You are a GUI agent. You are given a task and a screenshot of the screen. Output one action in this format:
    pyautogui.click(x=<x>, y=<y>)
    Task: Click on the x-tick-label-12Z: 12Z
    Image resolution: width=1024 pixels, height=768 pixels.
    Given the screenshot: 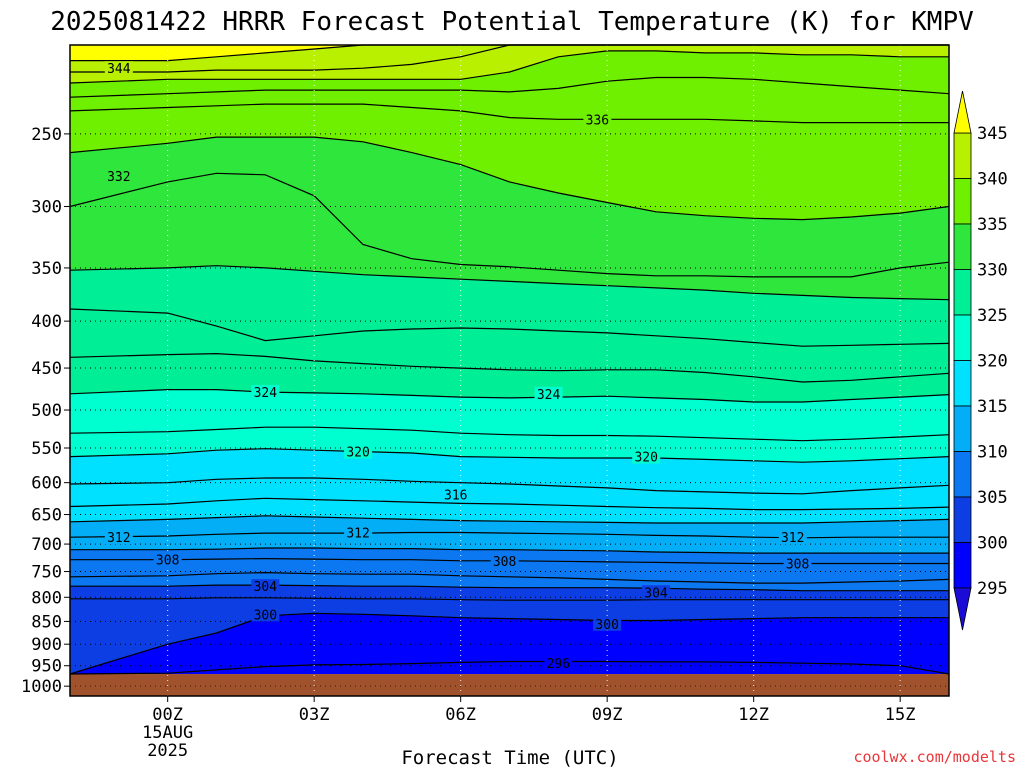 What is the action you would take?
    pyautogui.click(x=753, y=715)
    